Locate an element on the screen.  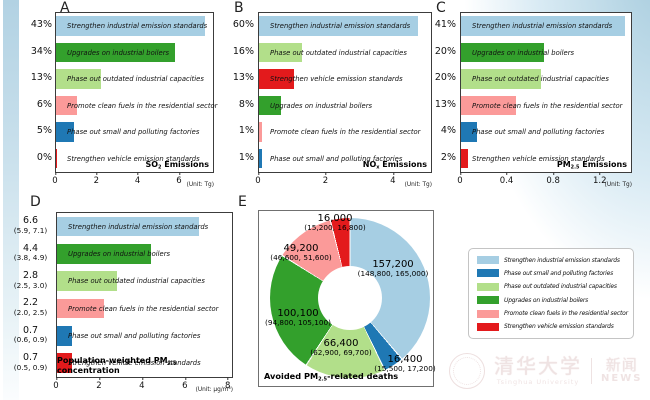
value-text: 4.4 is located at coordinates (30, 248).